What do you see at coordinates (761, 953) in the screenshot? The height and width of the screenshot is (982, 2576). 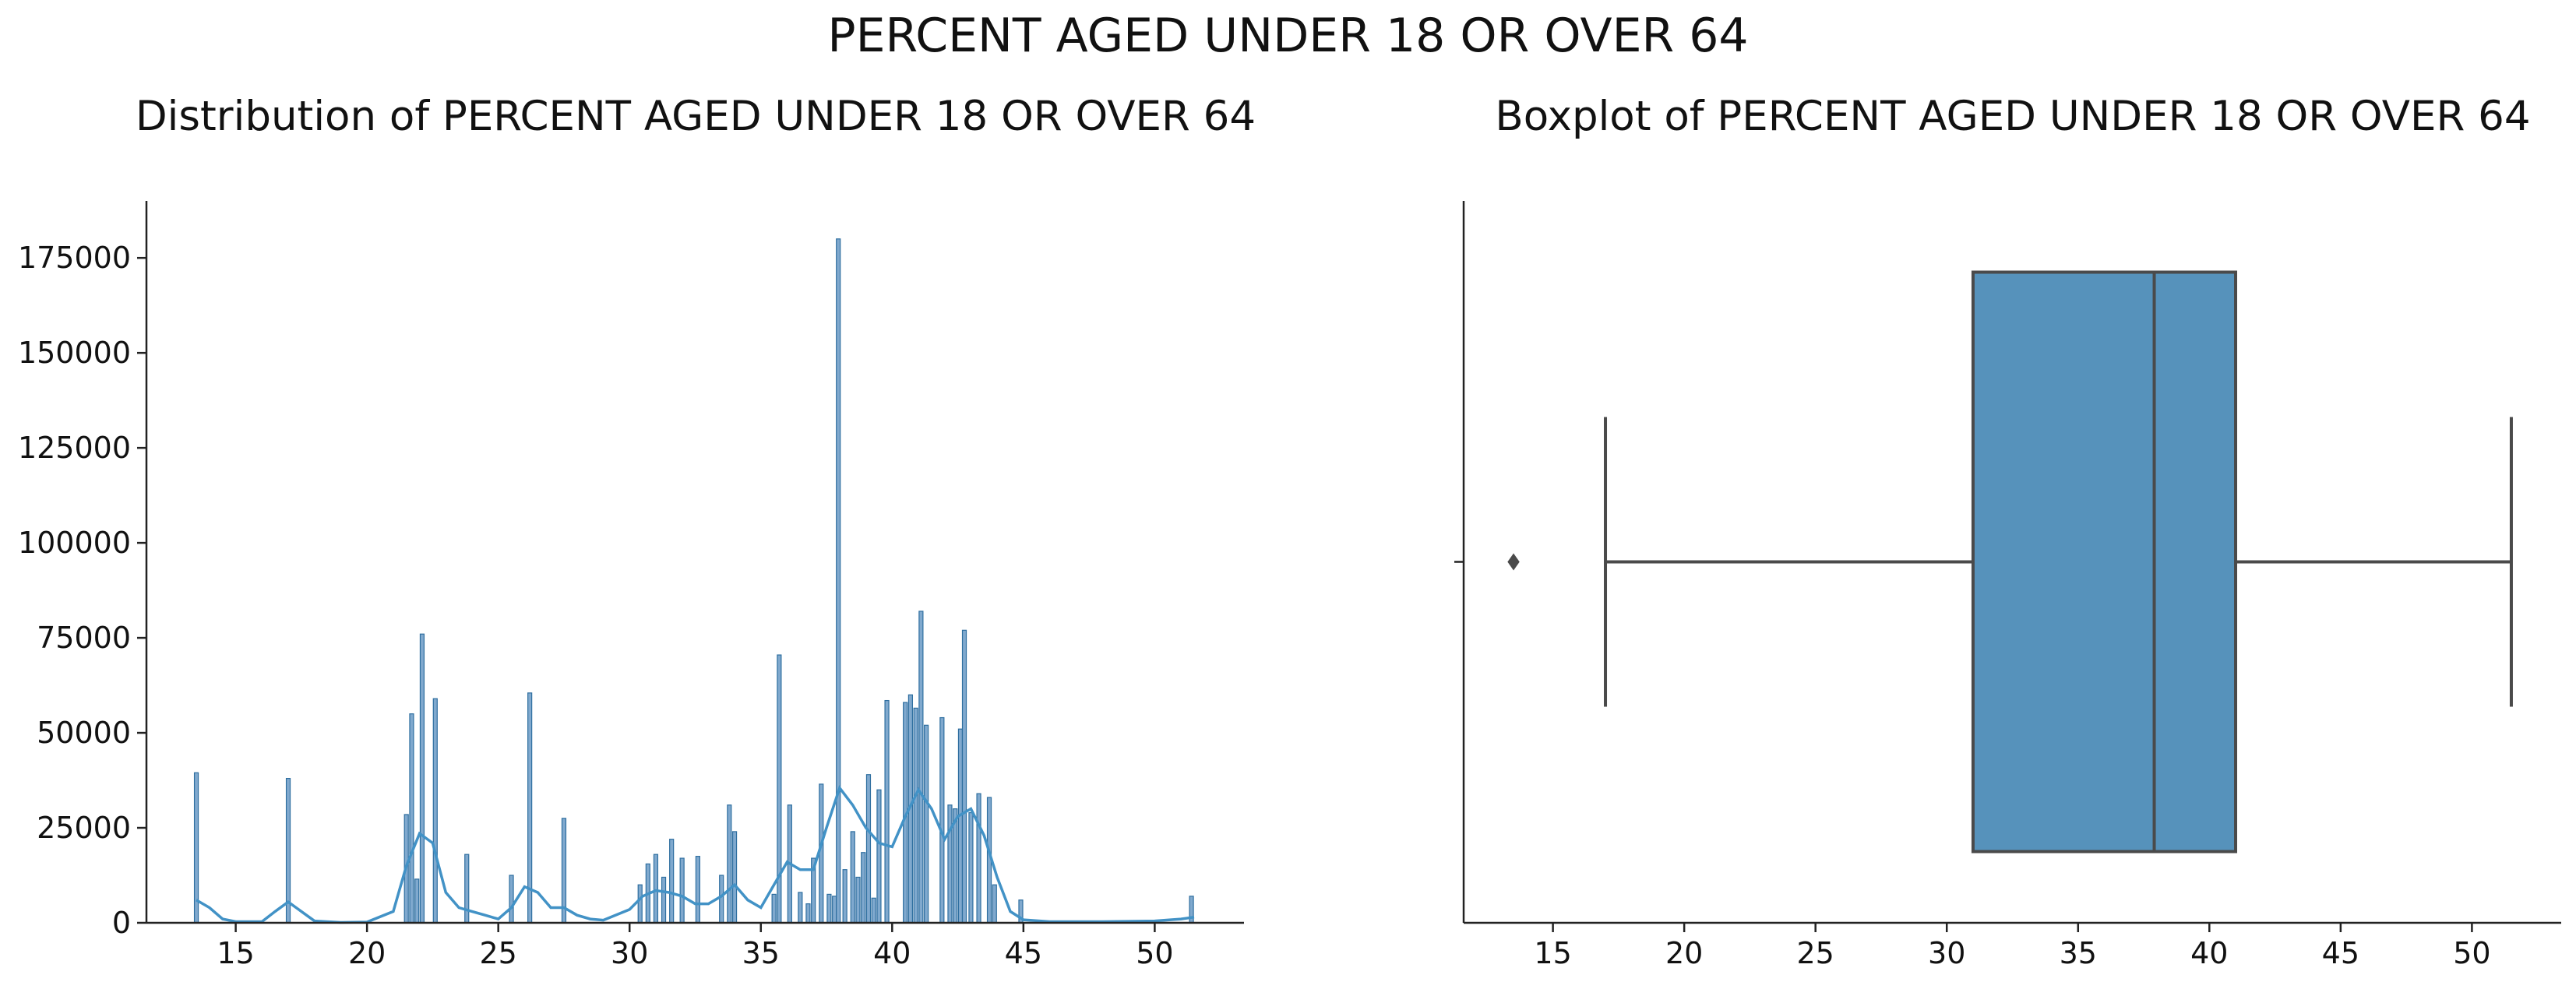 I see `histogram-x-tick-label: 35` at bounding box center [761, 953].